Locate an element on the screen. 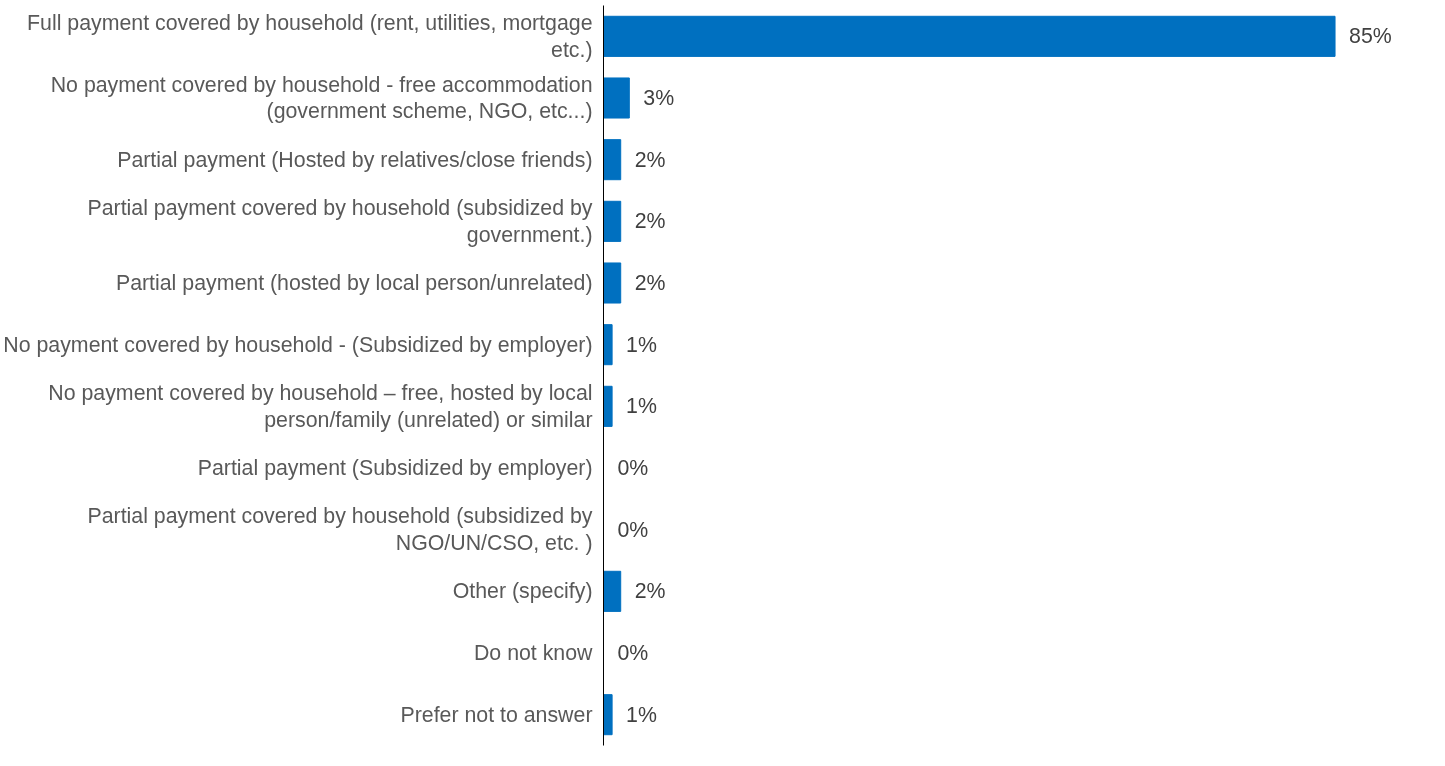  data-label: 3% is located at coordinates (659, 98).